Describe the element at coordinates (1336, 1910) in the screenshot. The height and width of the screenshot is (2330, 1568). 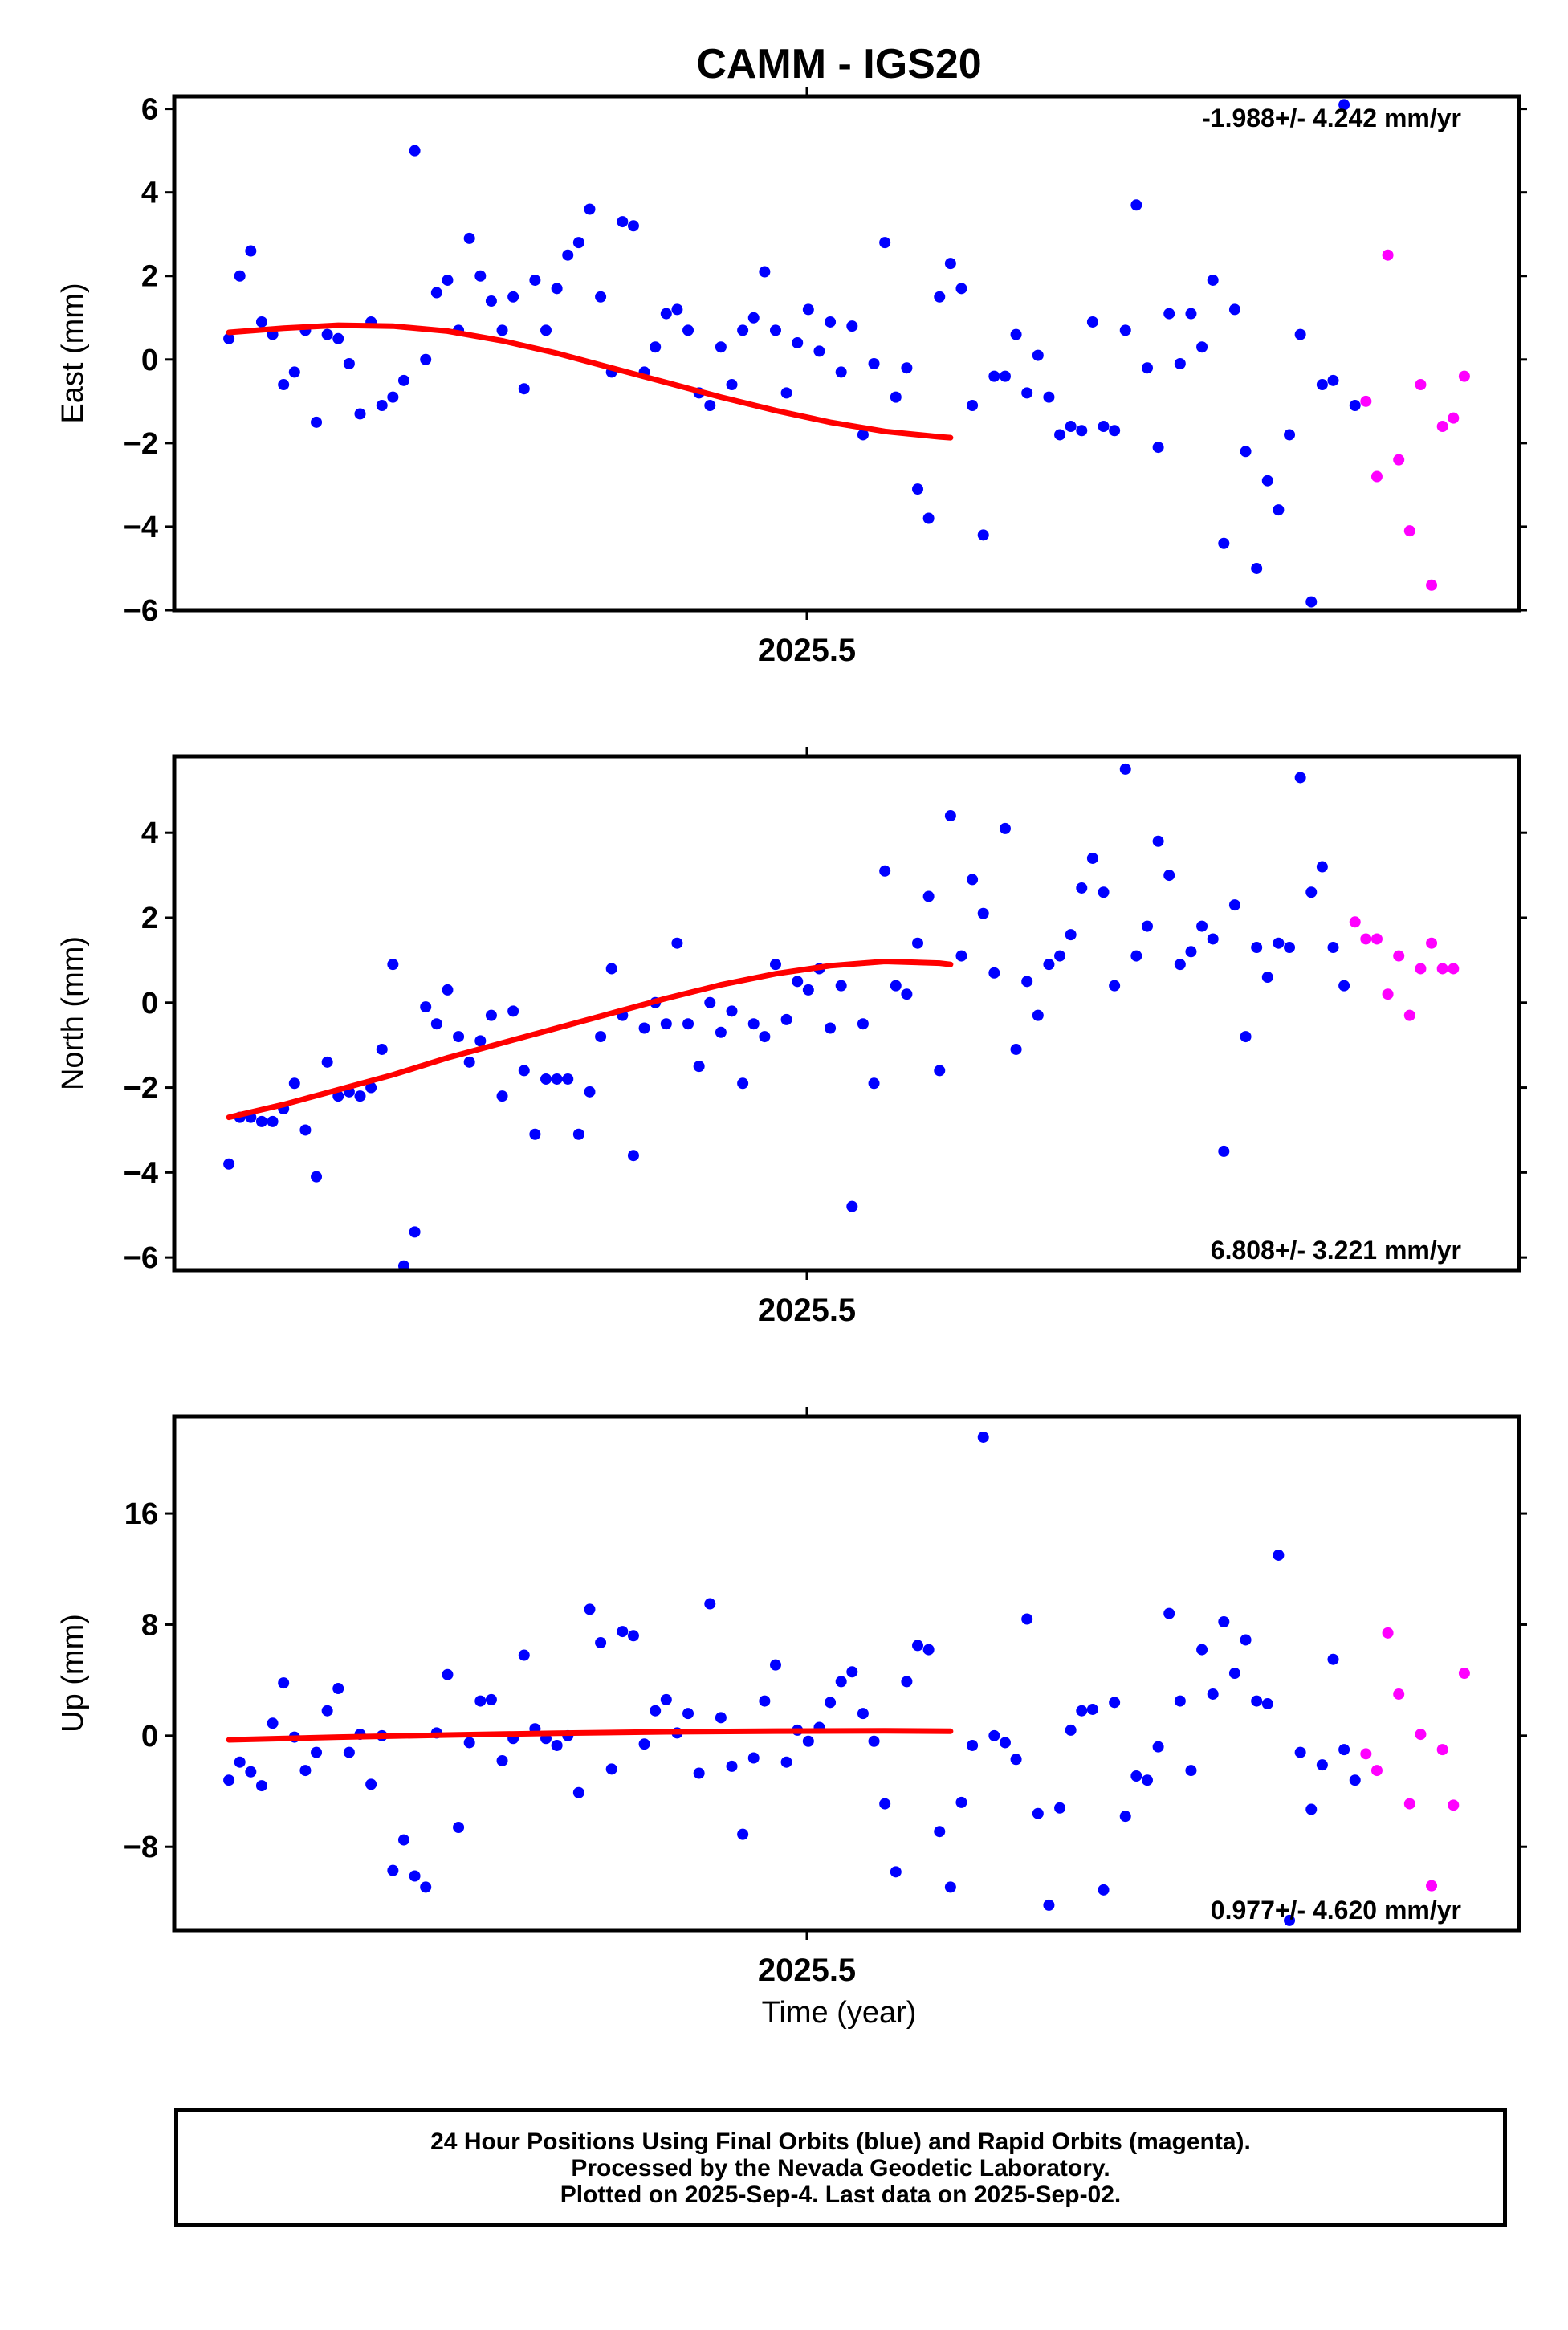
I see `rate-label-up: 0.977+/- 4.620 mm/yr` at that location.